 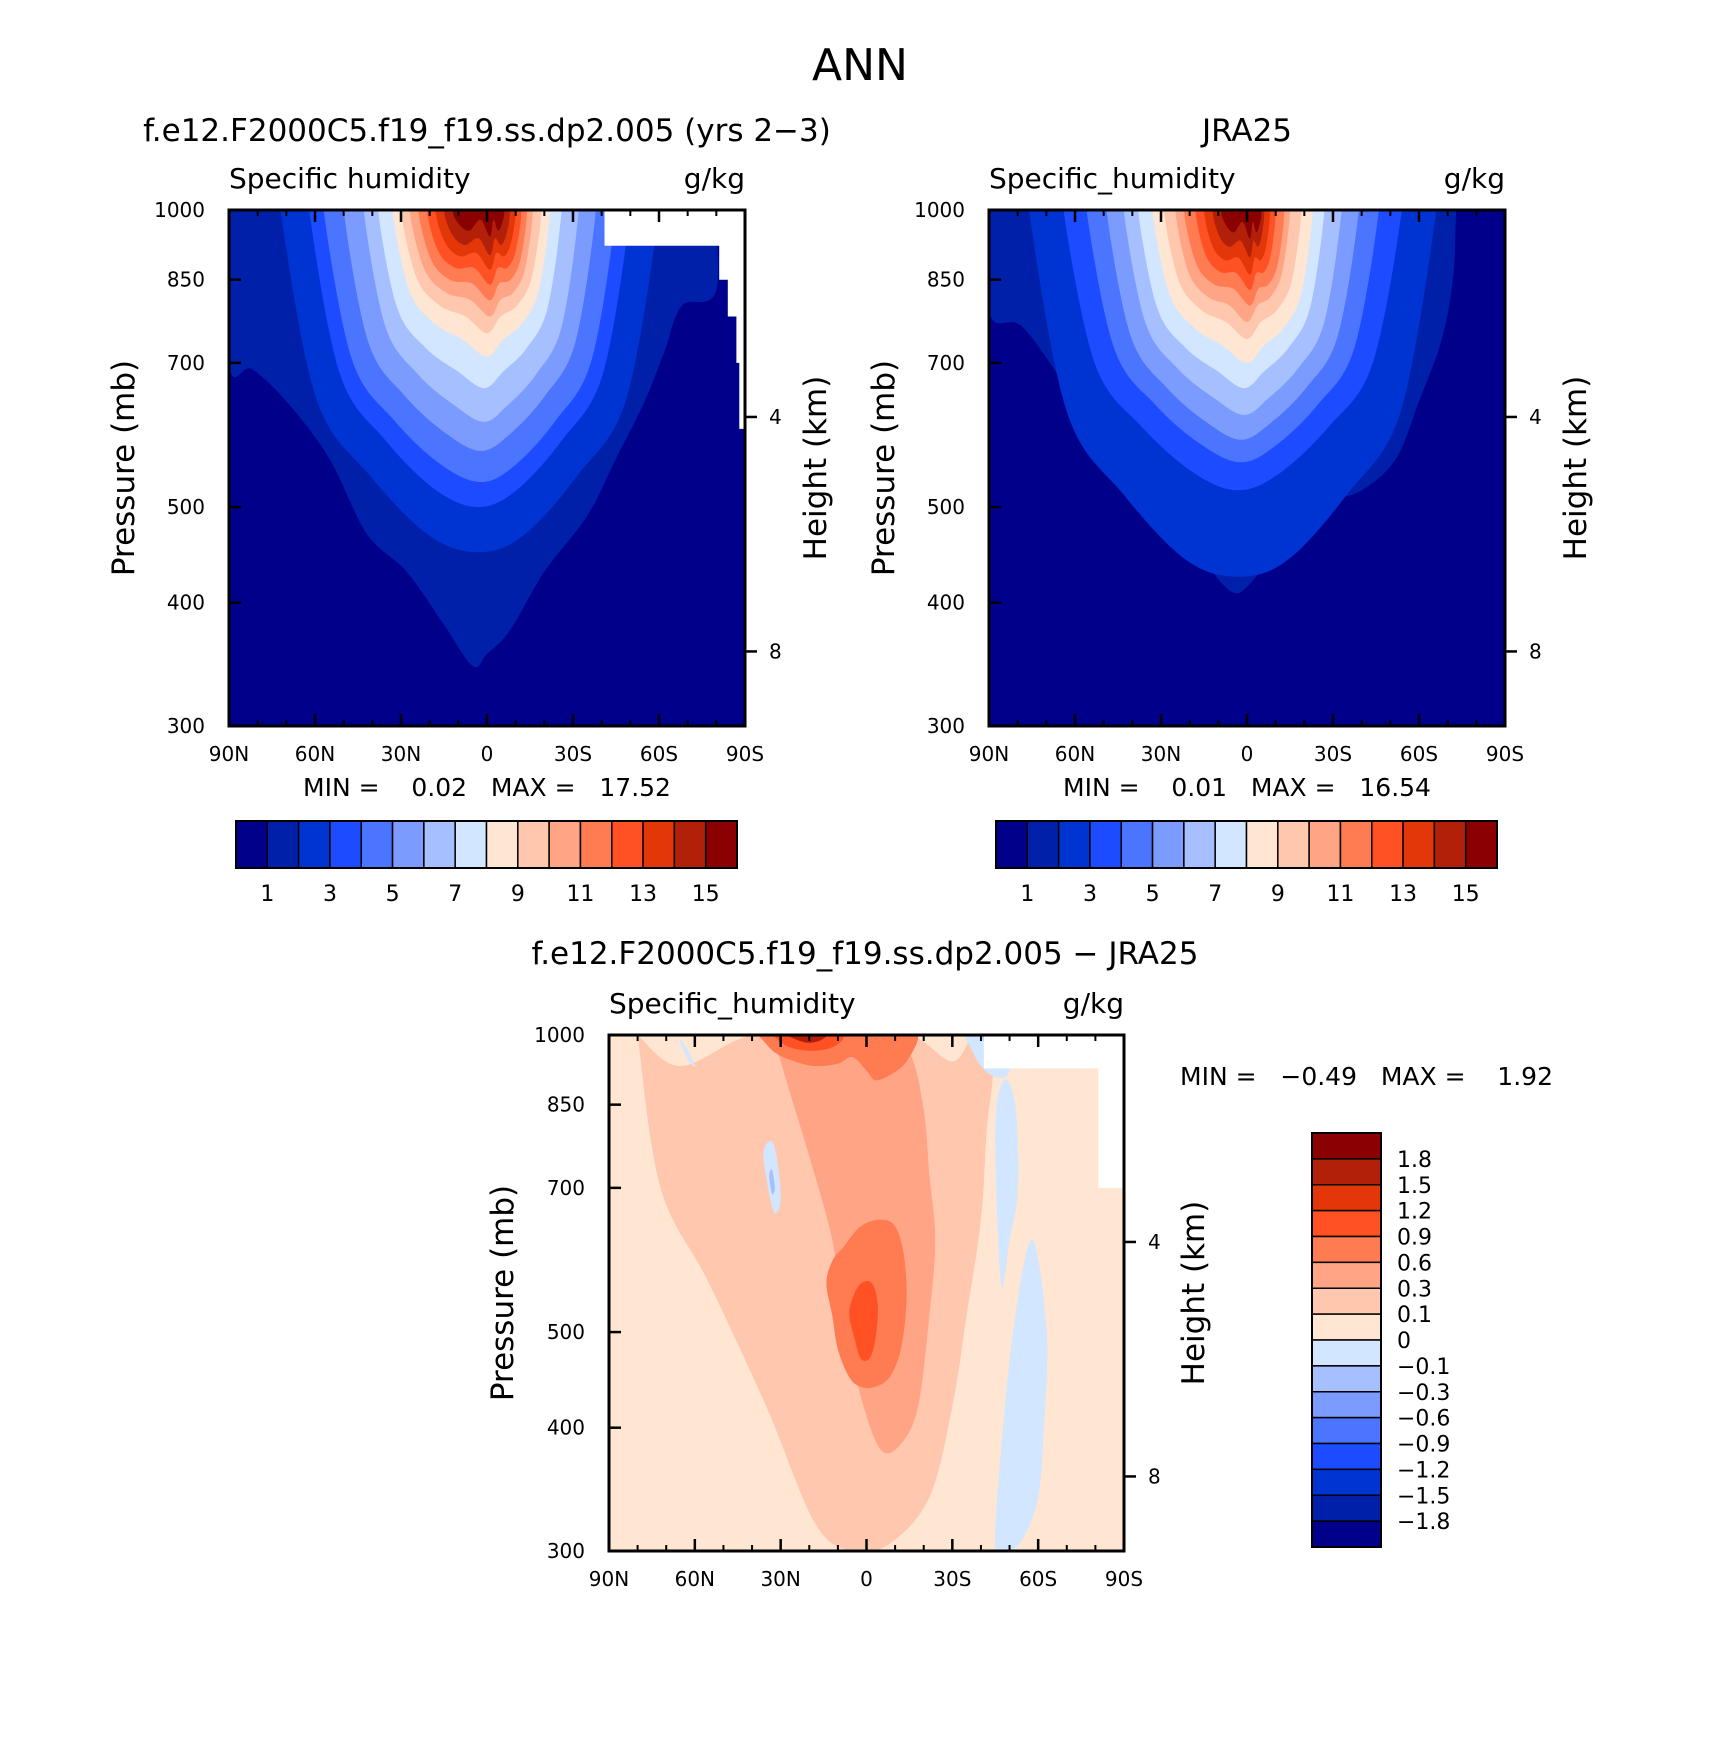 What do you see at coordinates (775, 651) in the screenshot?
I see `y2-tick-label: 8` at bounding box center [775, 651].